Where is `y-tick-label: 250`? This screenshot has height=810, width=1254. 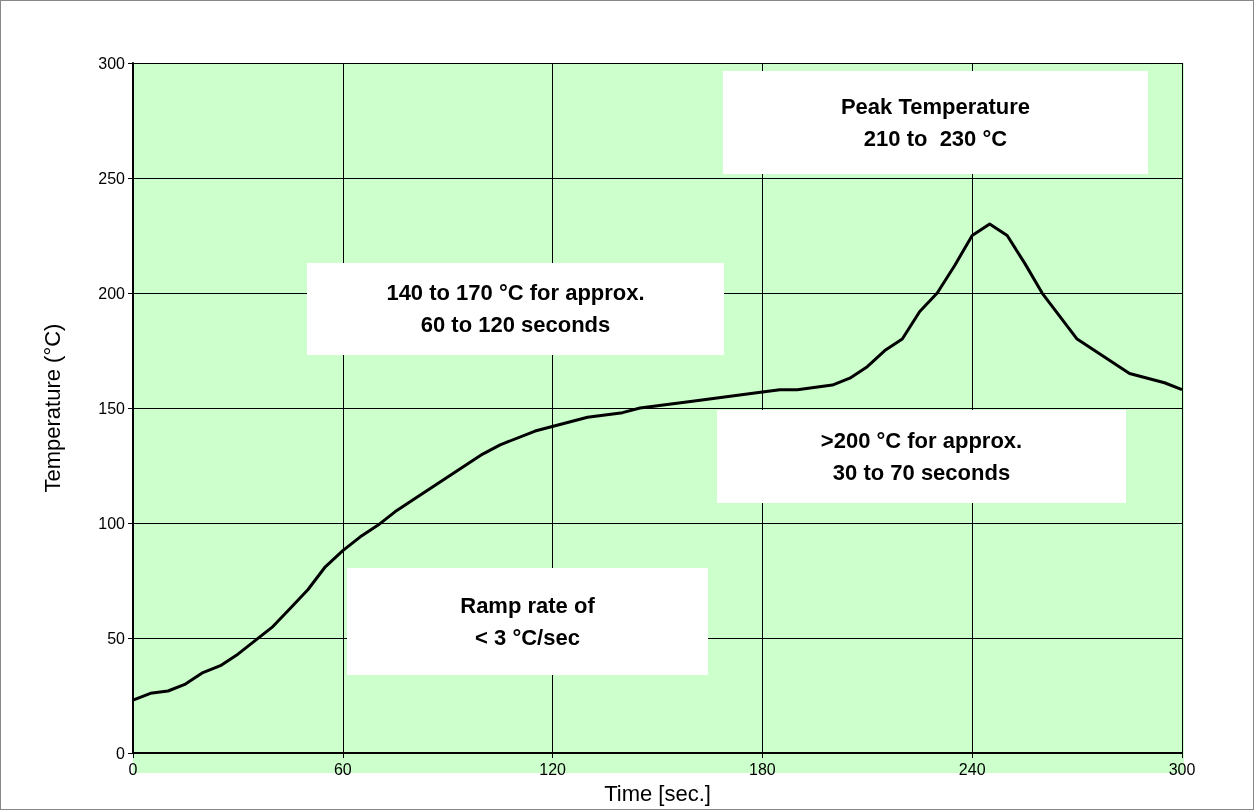 y-tick-label: 250 is located at coordinates (112, 178).